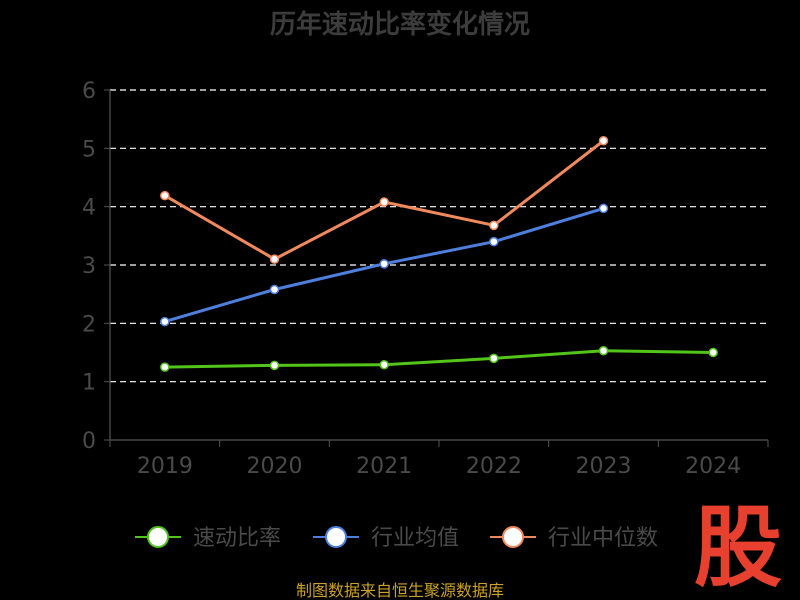  I want to click on watermark-logo: 股, so click(738, 547).